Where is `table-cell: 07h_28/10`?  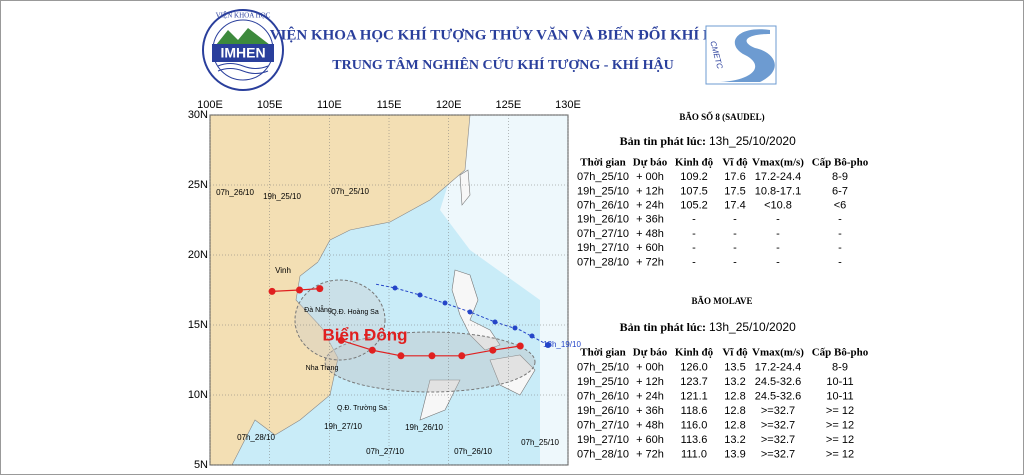 table-cell: 07h_28/10 is located at coordinates (603, 454).